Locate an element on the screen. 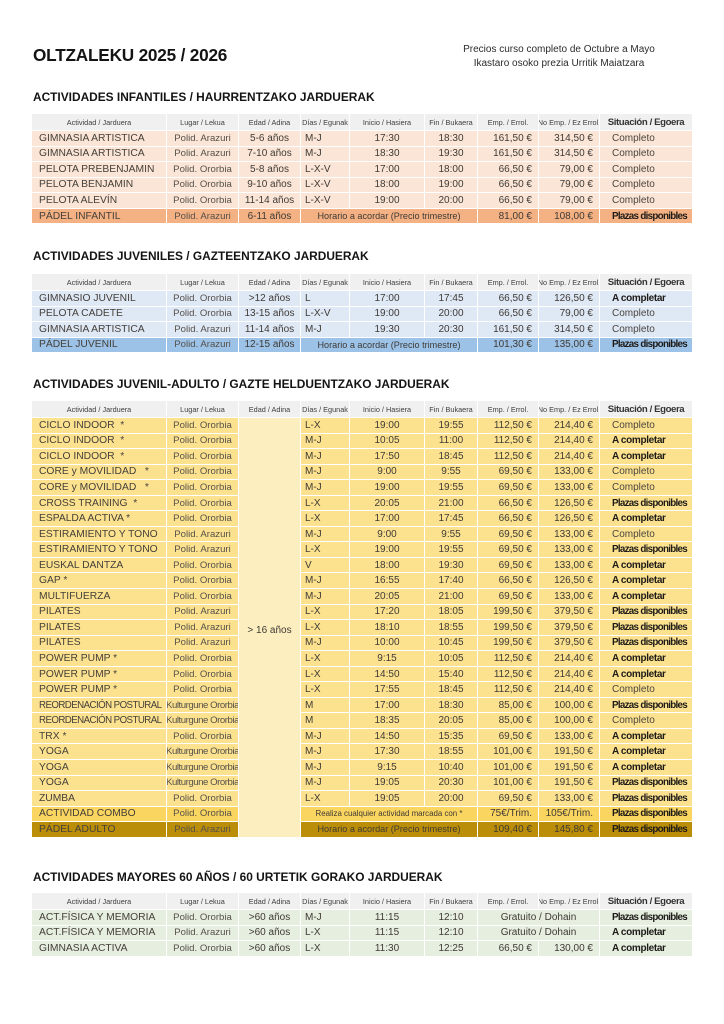  cell-edad: 6-11 años is located at coordinates (269, 216).